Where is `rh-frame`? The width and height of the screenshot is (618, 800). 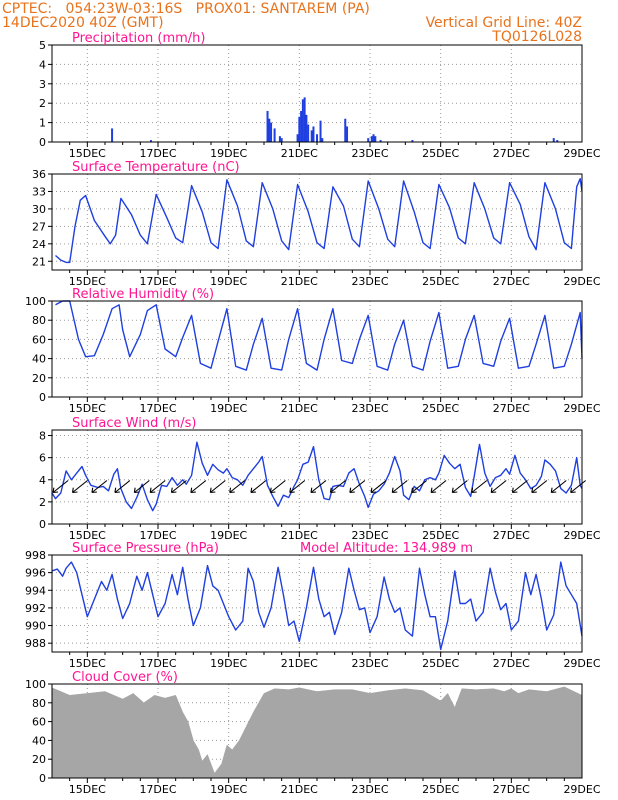 rh-frame is located at coordinates (317, 349).